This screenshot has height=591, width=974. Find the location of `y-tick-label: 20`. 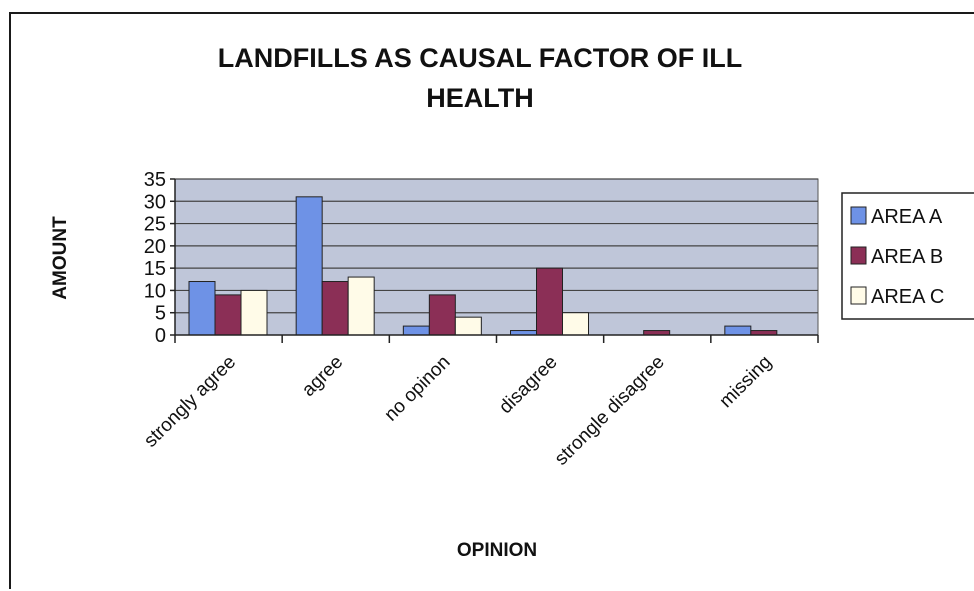

y-tick-label: 20 is located at coordinates (155, 247).